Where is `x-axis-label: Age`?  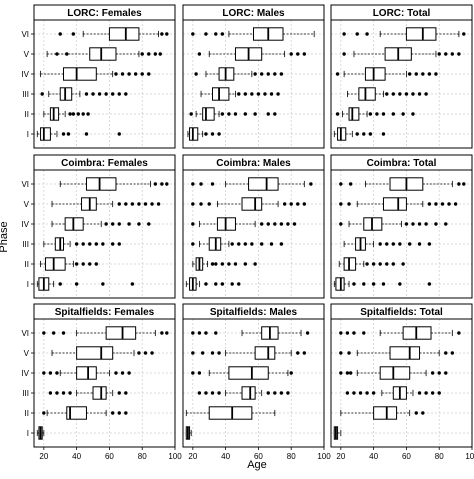
x-axis-label: Age is located at coordinates (257, 465).